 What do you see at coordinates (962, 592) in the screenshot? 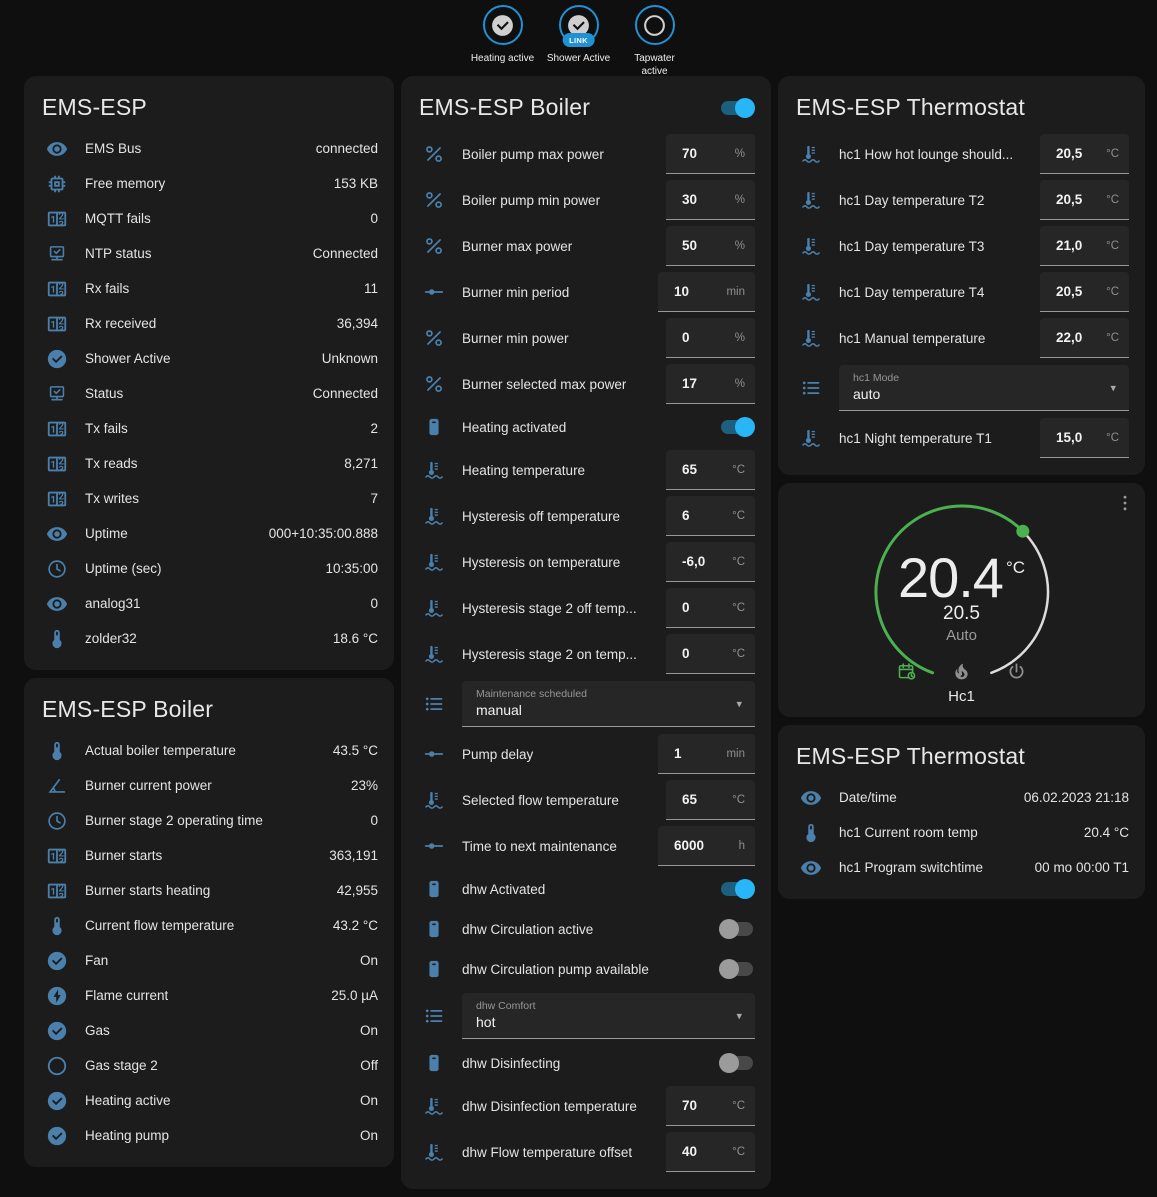
I see `thermostat-dial: 20.4 °C 20.5 Auto` at bounding box center [962, 592].